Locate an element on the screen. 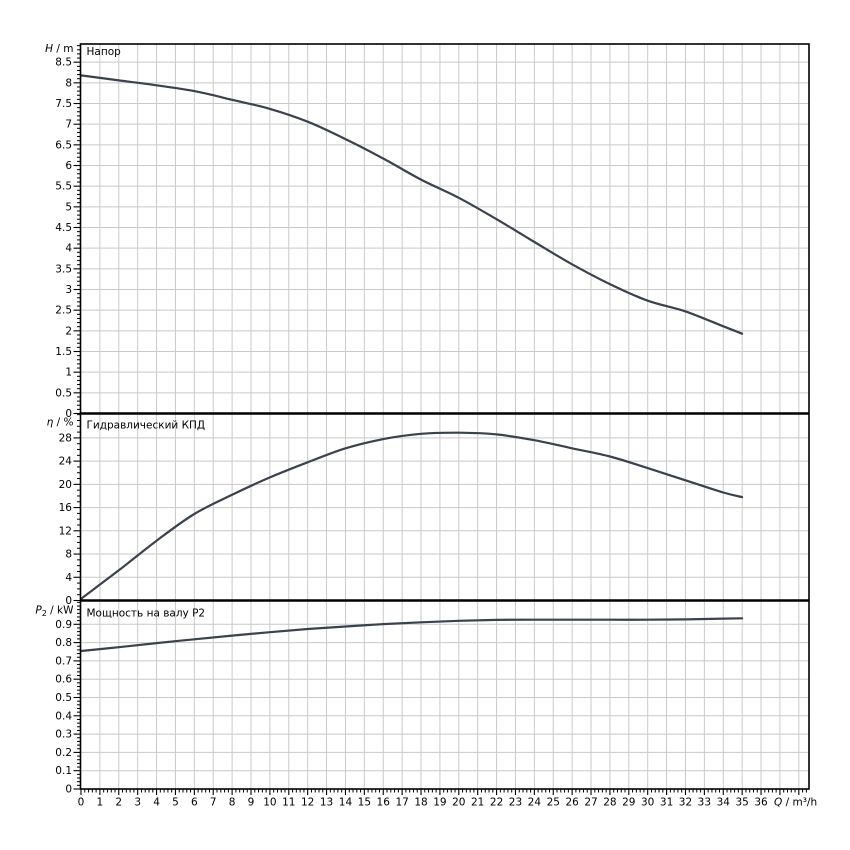  x-tick-label: 3 is located at coordinates (137, 803).